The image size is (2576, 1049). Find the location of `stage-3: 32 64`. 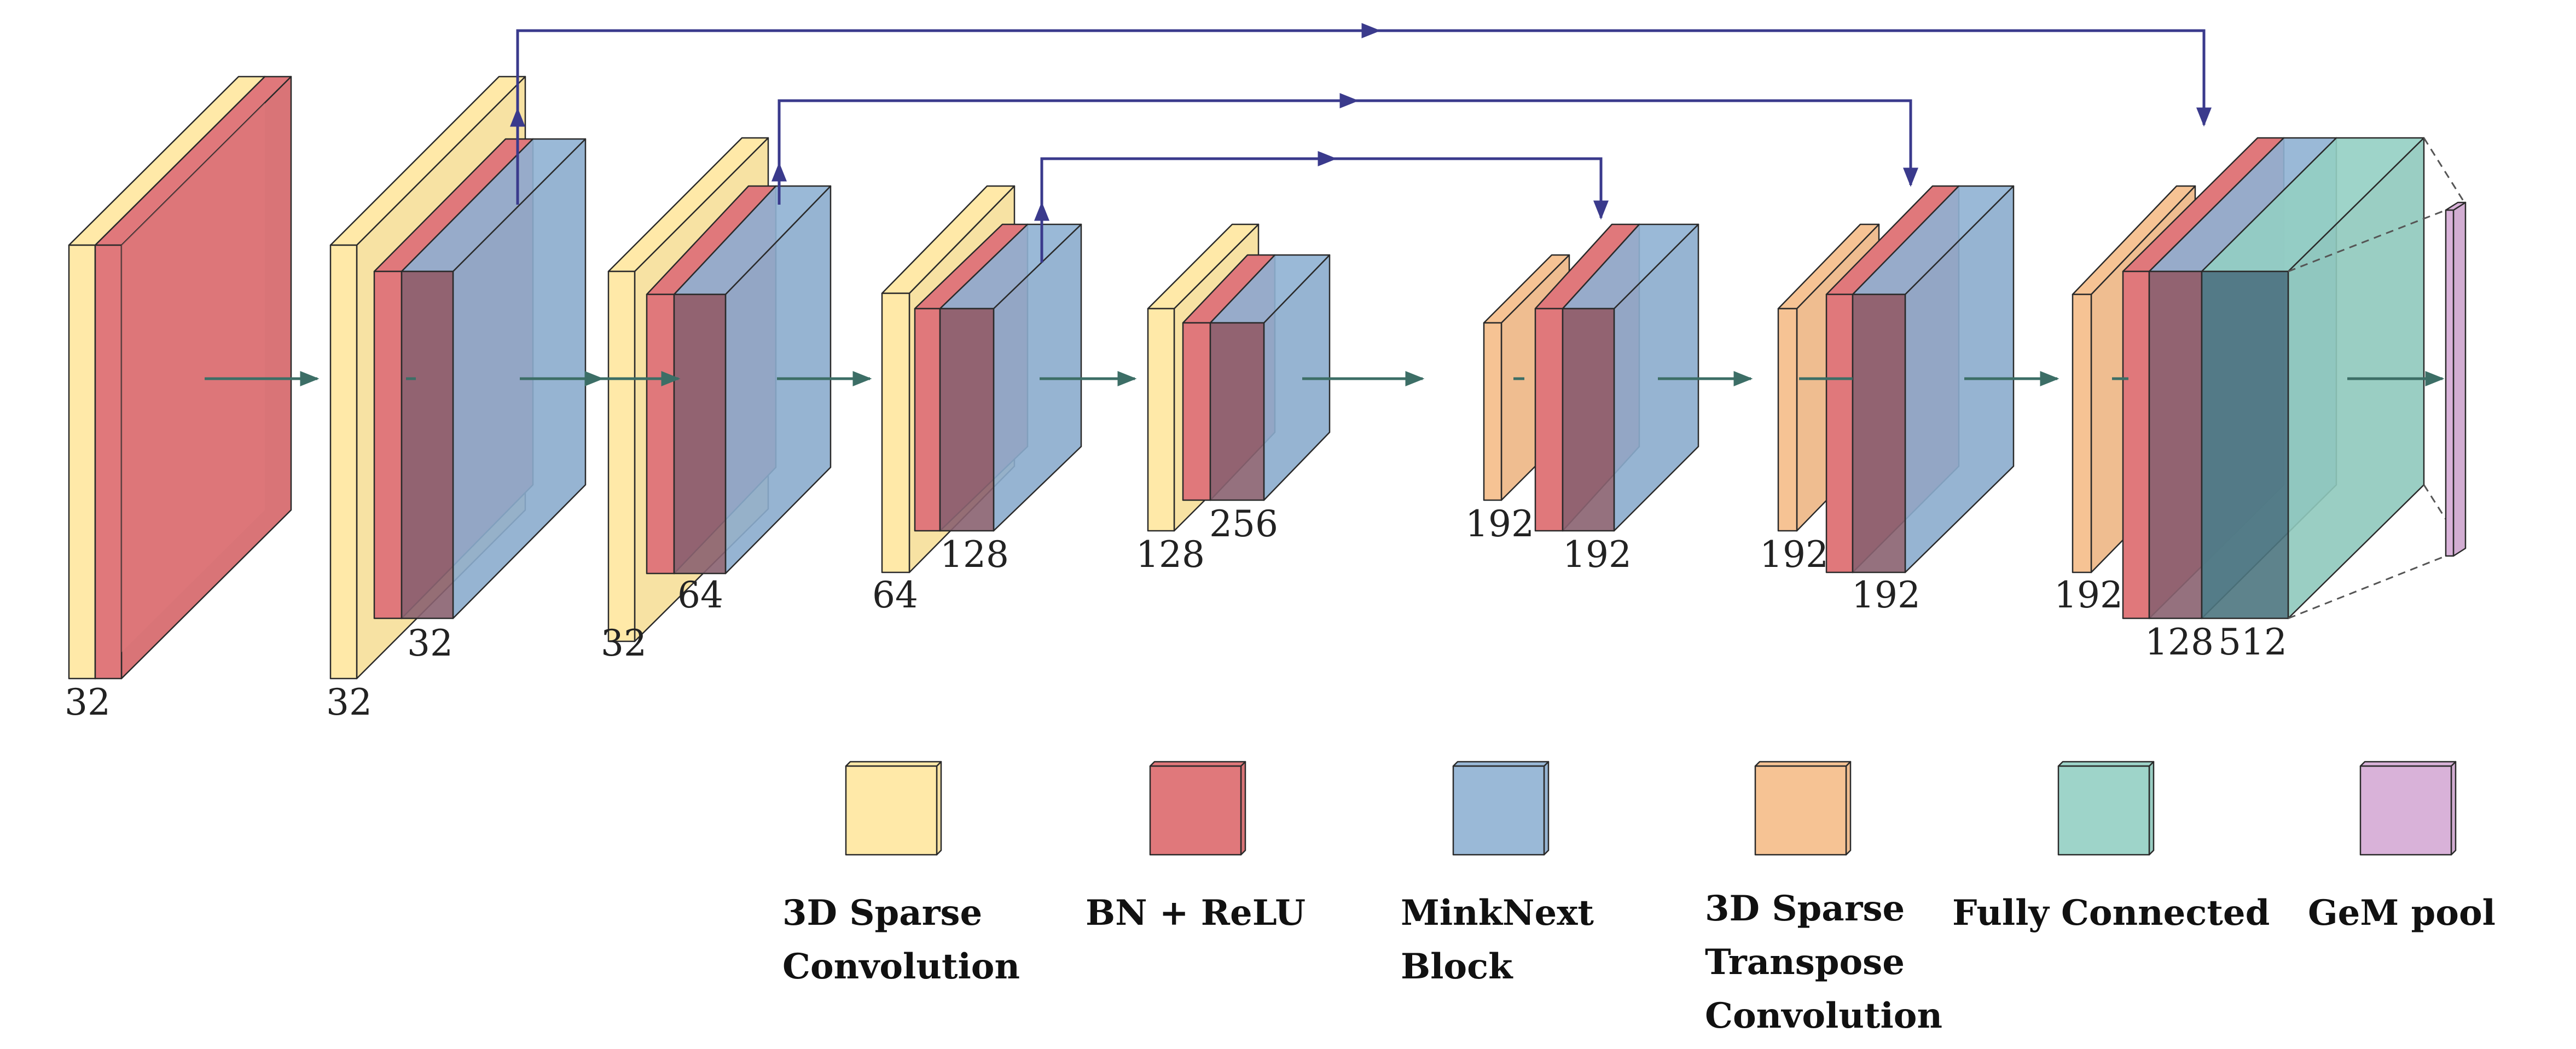

stage-3: 32 64 is located at coordinates (716, 400).